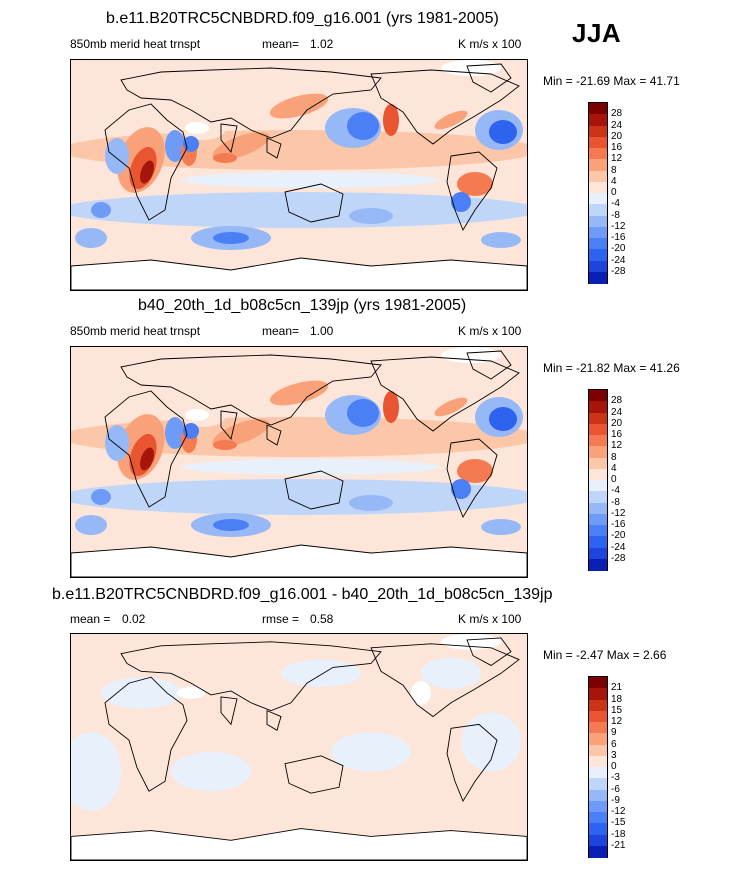  What do you see at coordinates (611, 368) in the screenshot?
I see `panel2-minmax: Min = -21.82 Max = 41.26` at bounding box center [611, 368].